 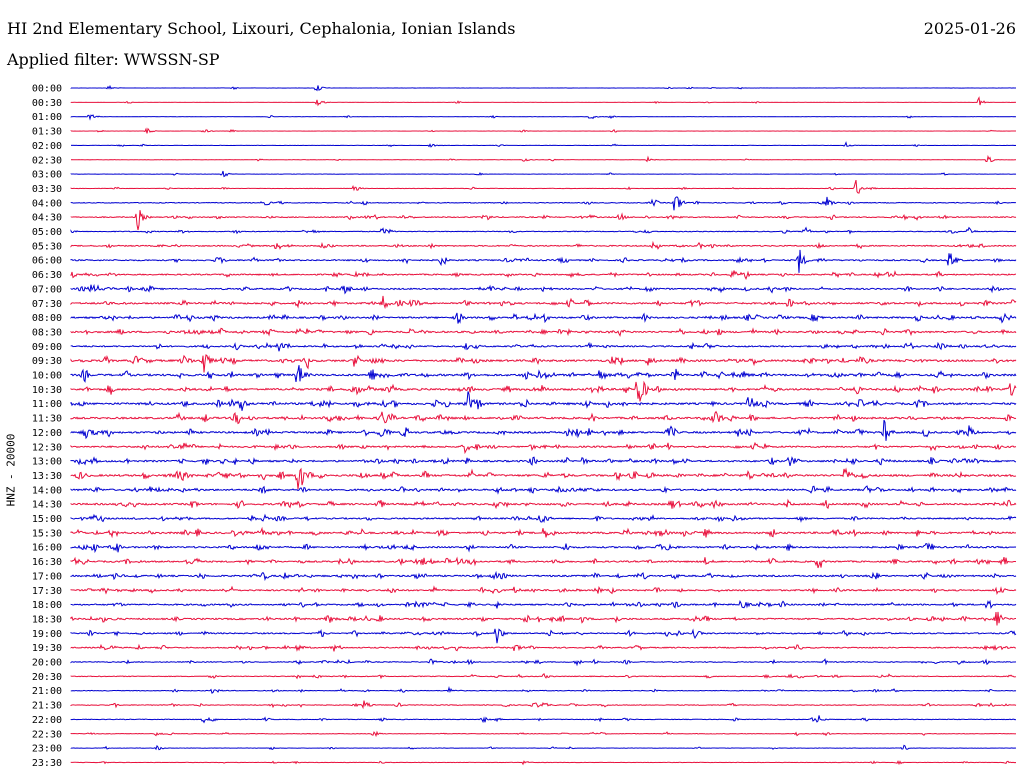 I want to click on row-label-2300: 23:00, so click(x=47, y=749).